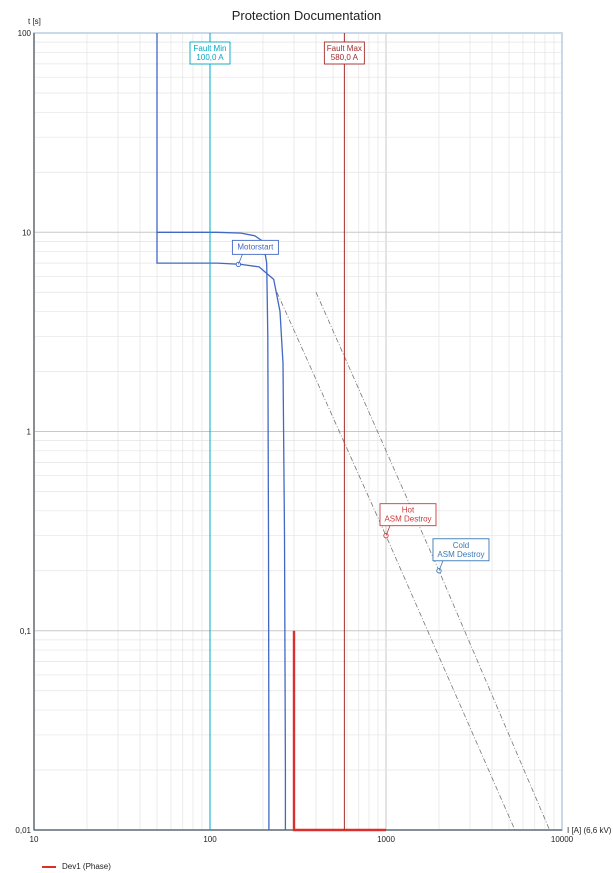 Image resolution: width=613 pixels, height=873 pixels. What do you see at coordinates (23, 830) in the screenshot?
I see `y-tick-label: 0,01` at bounding box center [23, 830].